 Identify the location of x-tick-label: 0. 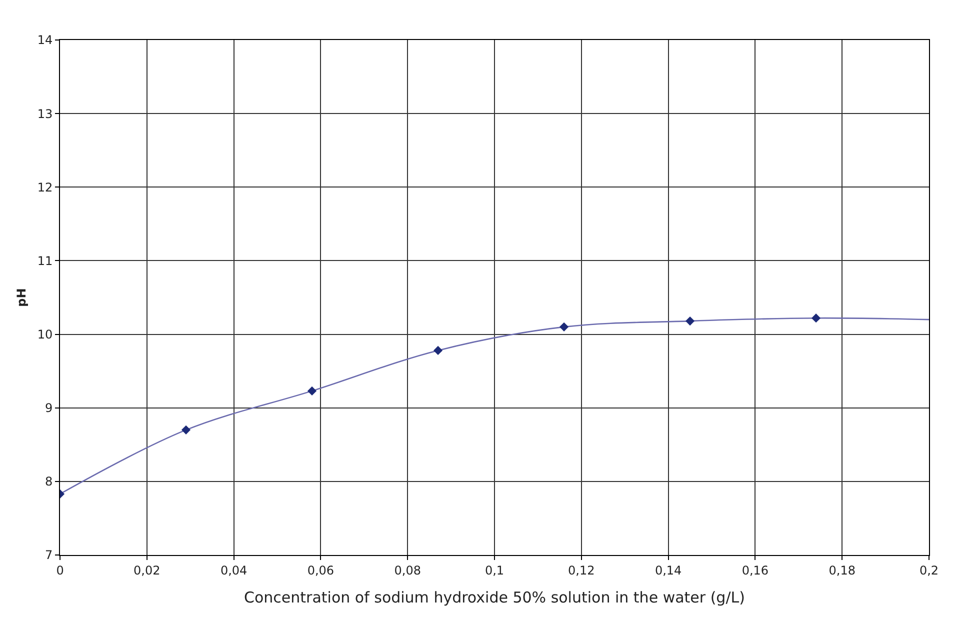
(60, 570).